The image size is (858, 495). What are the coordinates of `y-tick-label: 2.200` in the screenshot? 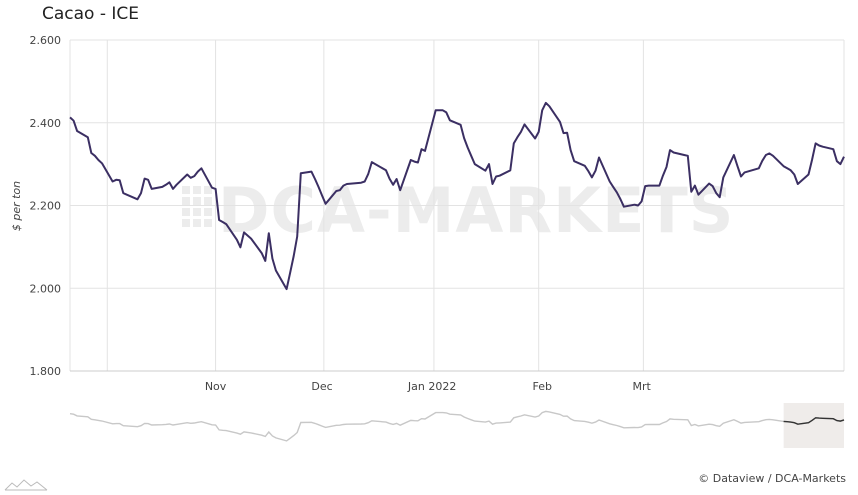 It's located at (46, 206).